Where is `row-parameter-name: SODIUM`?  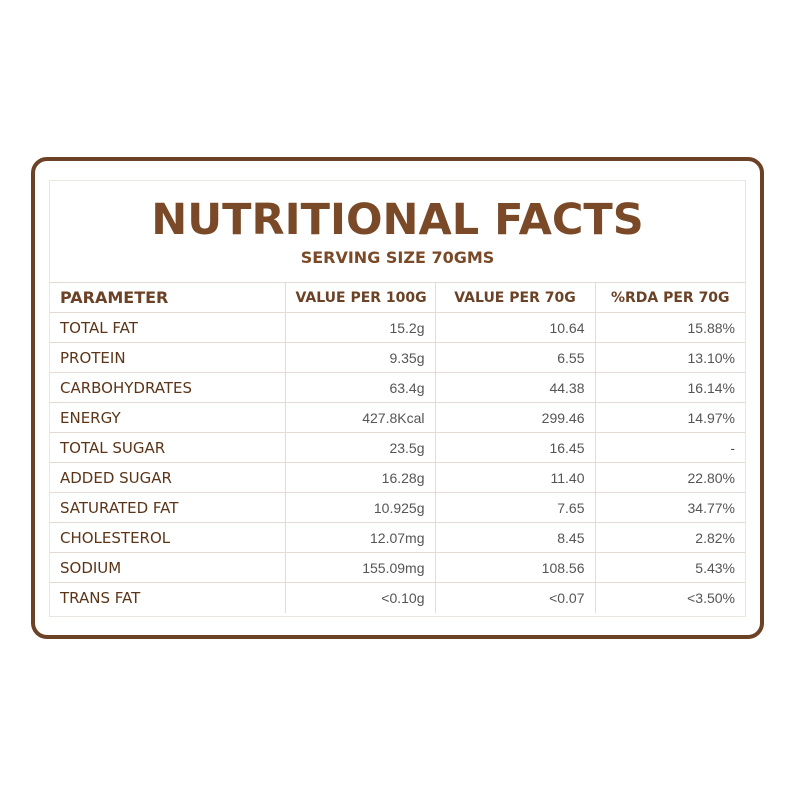 row-parameter-name: SODIUM is located at coordinates (167, 567).